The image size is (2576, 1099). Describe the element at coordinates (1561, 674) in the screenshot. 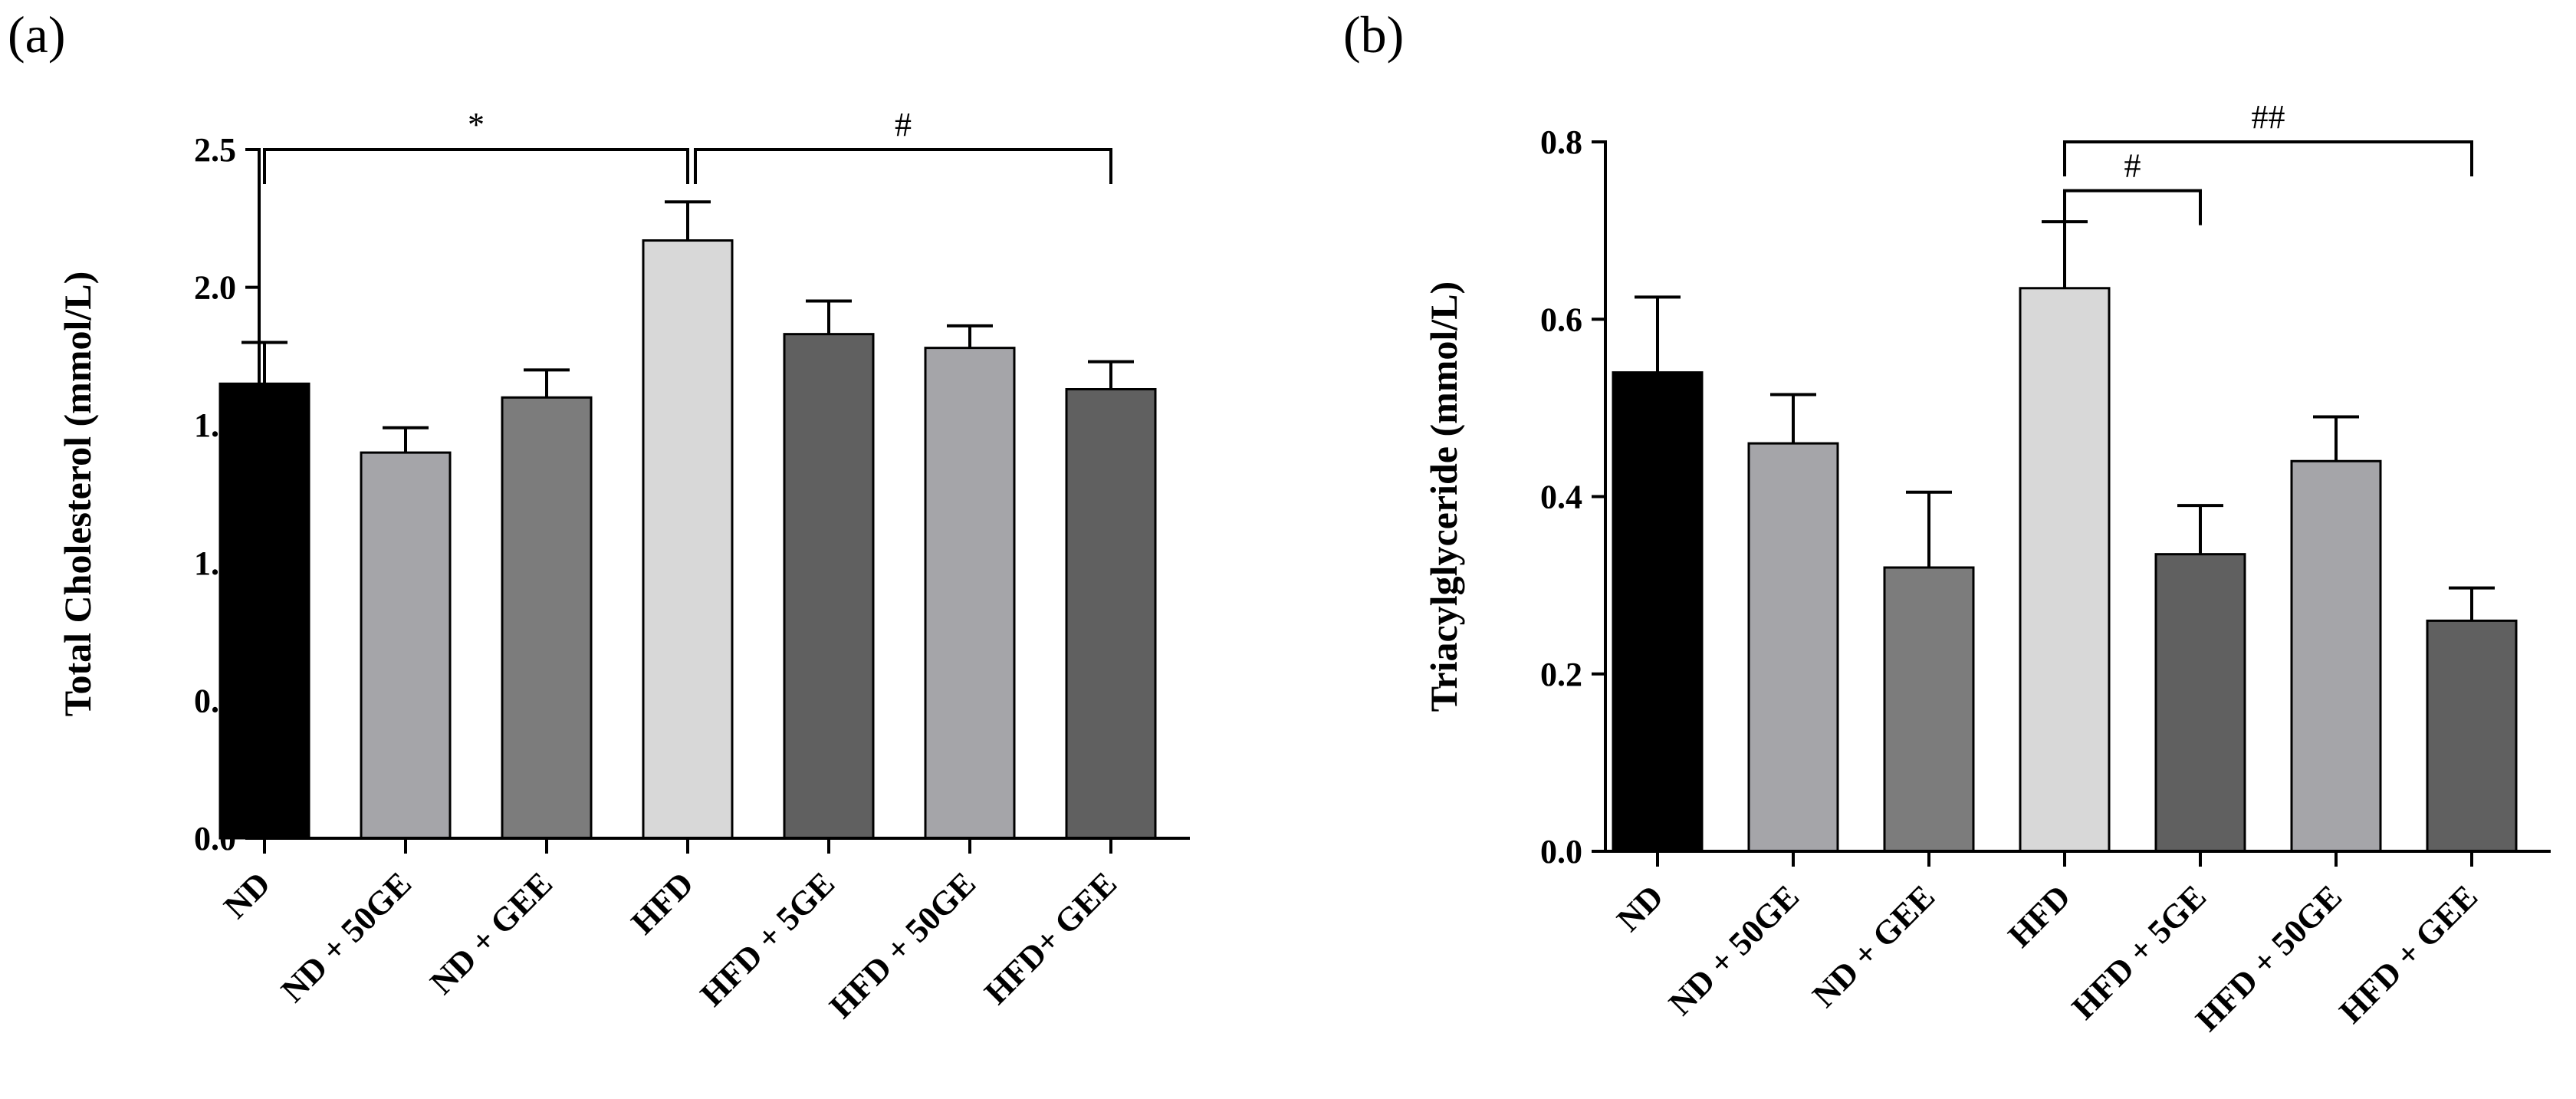

I see `y-tick-label: 0.2` at that location.